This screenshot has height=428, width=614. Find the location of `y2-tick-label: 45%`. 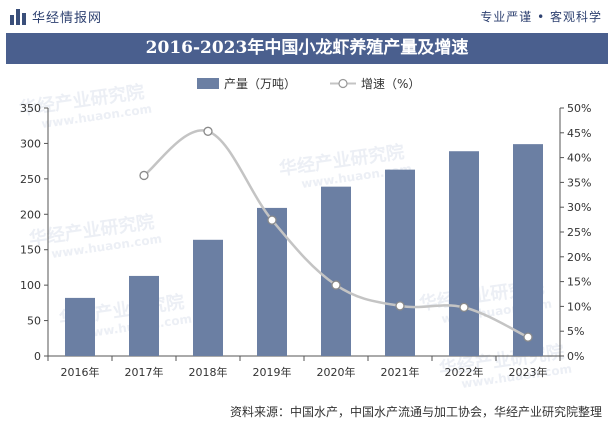

y2-tick-label: 45% is located at coordinates (579, 133).